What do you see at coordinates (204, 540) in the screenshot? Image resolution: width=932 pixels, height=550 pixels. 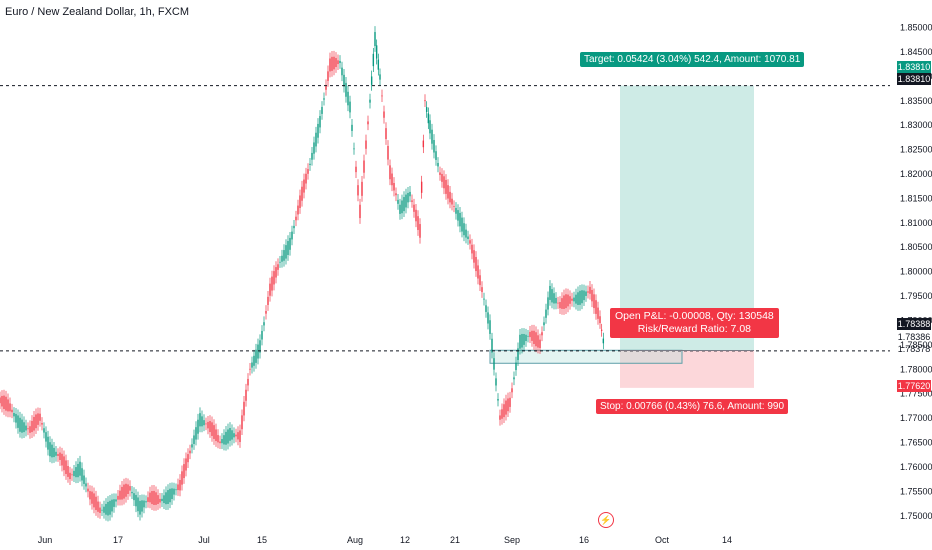 I see `time-tick-label: Jul` at bounding box center [204, 540].